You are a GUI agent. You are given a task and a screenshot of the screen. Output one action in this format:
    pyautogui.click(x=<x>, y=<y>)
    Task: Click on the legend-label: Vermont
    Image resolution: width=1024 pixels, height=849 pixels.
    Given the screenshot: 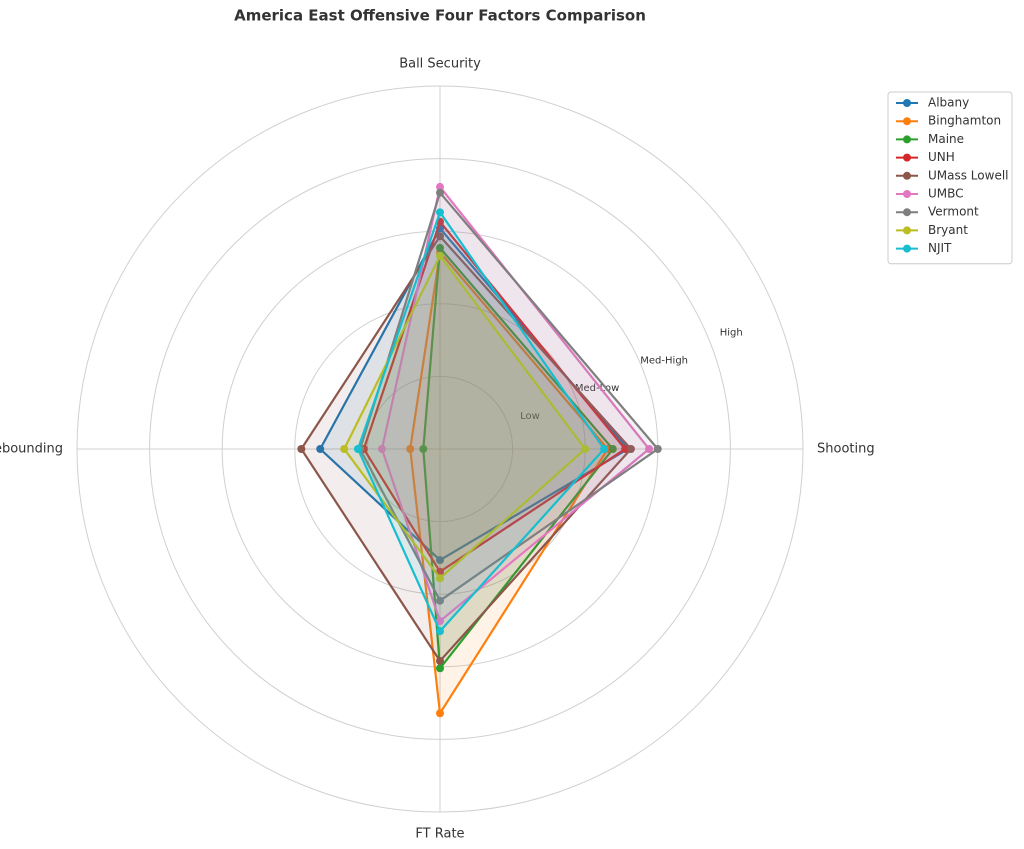 What is the action you would take?
    pyautogui.click(x=953, y=212)
    